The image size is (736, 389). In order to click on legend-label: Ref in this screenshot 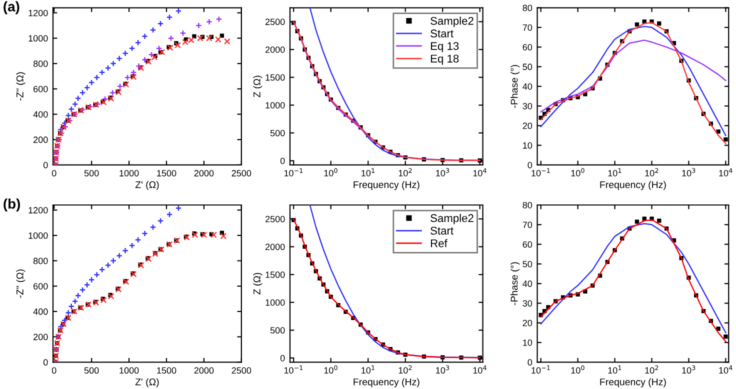, I will do `click(439, 243)`.